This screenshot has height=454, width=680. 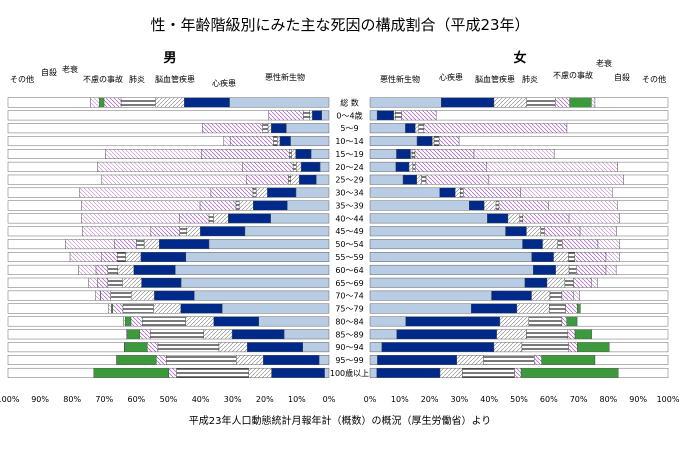 I want to click on category-label: 75～79, so click(x=349, y=309).